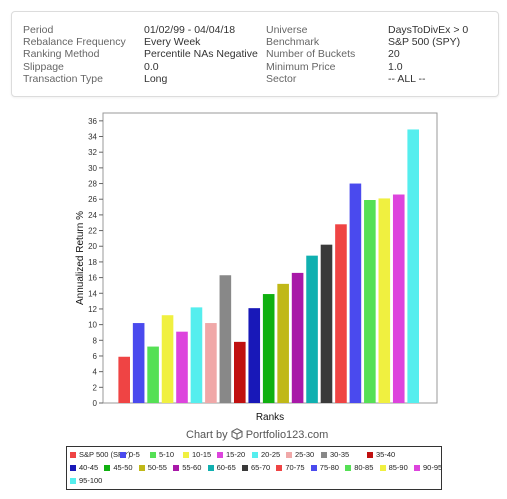  What do you see at coordinates (95, 387) in the screenshot?
I see `y-tick-label: 2` at bounding box center [95, 387].